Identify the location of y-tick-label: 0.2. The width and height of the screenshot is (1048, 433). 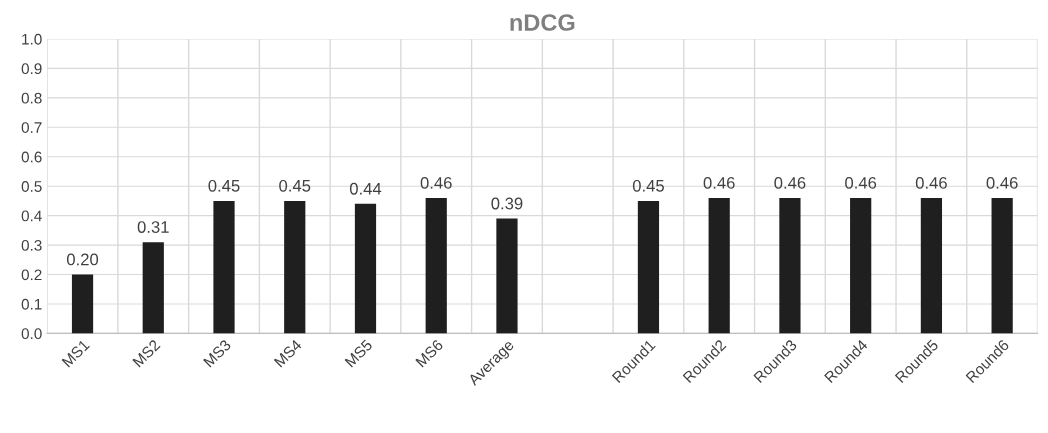
(31, 275).